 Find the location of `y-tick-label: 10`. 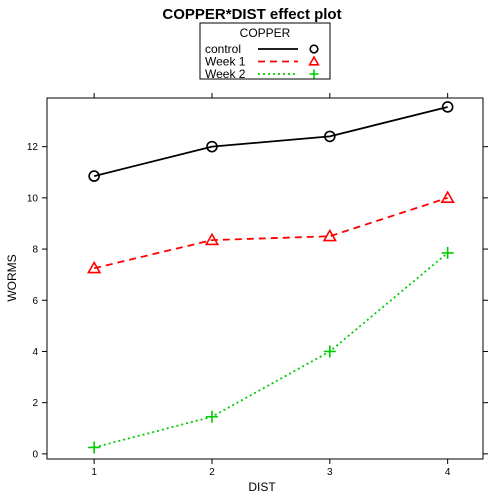

y-tick-label: 10 is located at coordinates (33, 198).